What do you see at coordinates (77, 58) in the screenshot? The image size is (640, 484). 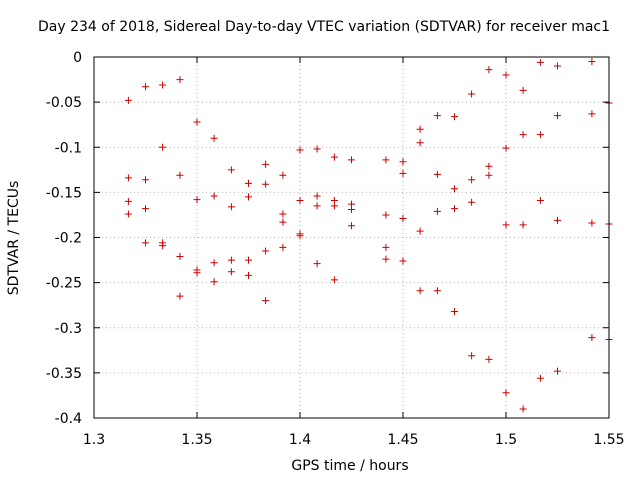 I see `y-tick-label: 0` at bounding box center [77, 58].